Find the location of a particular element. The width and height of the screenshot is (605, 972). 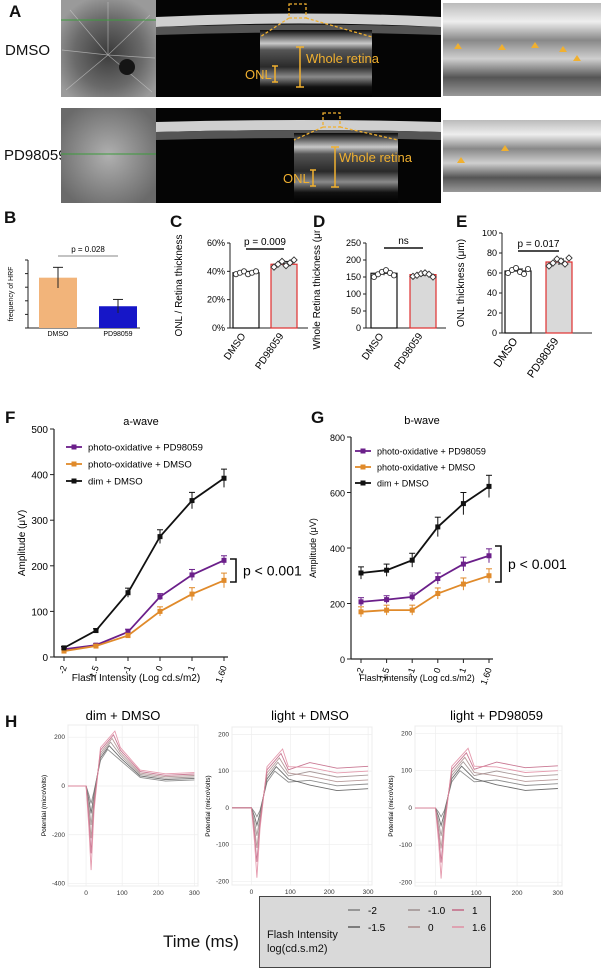

y-axis-label: Amplitude (μV) is located at coordinates (313, 548).